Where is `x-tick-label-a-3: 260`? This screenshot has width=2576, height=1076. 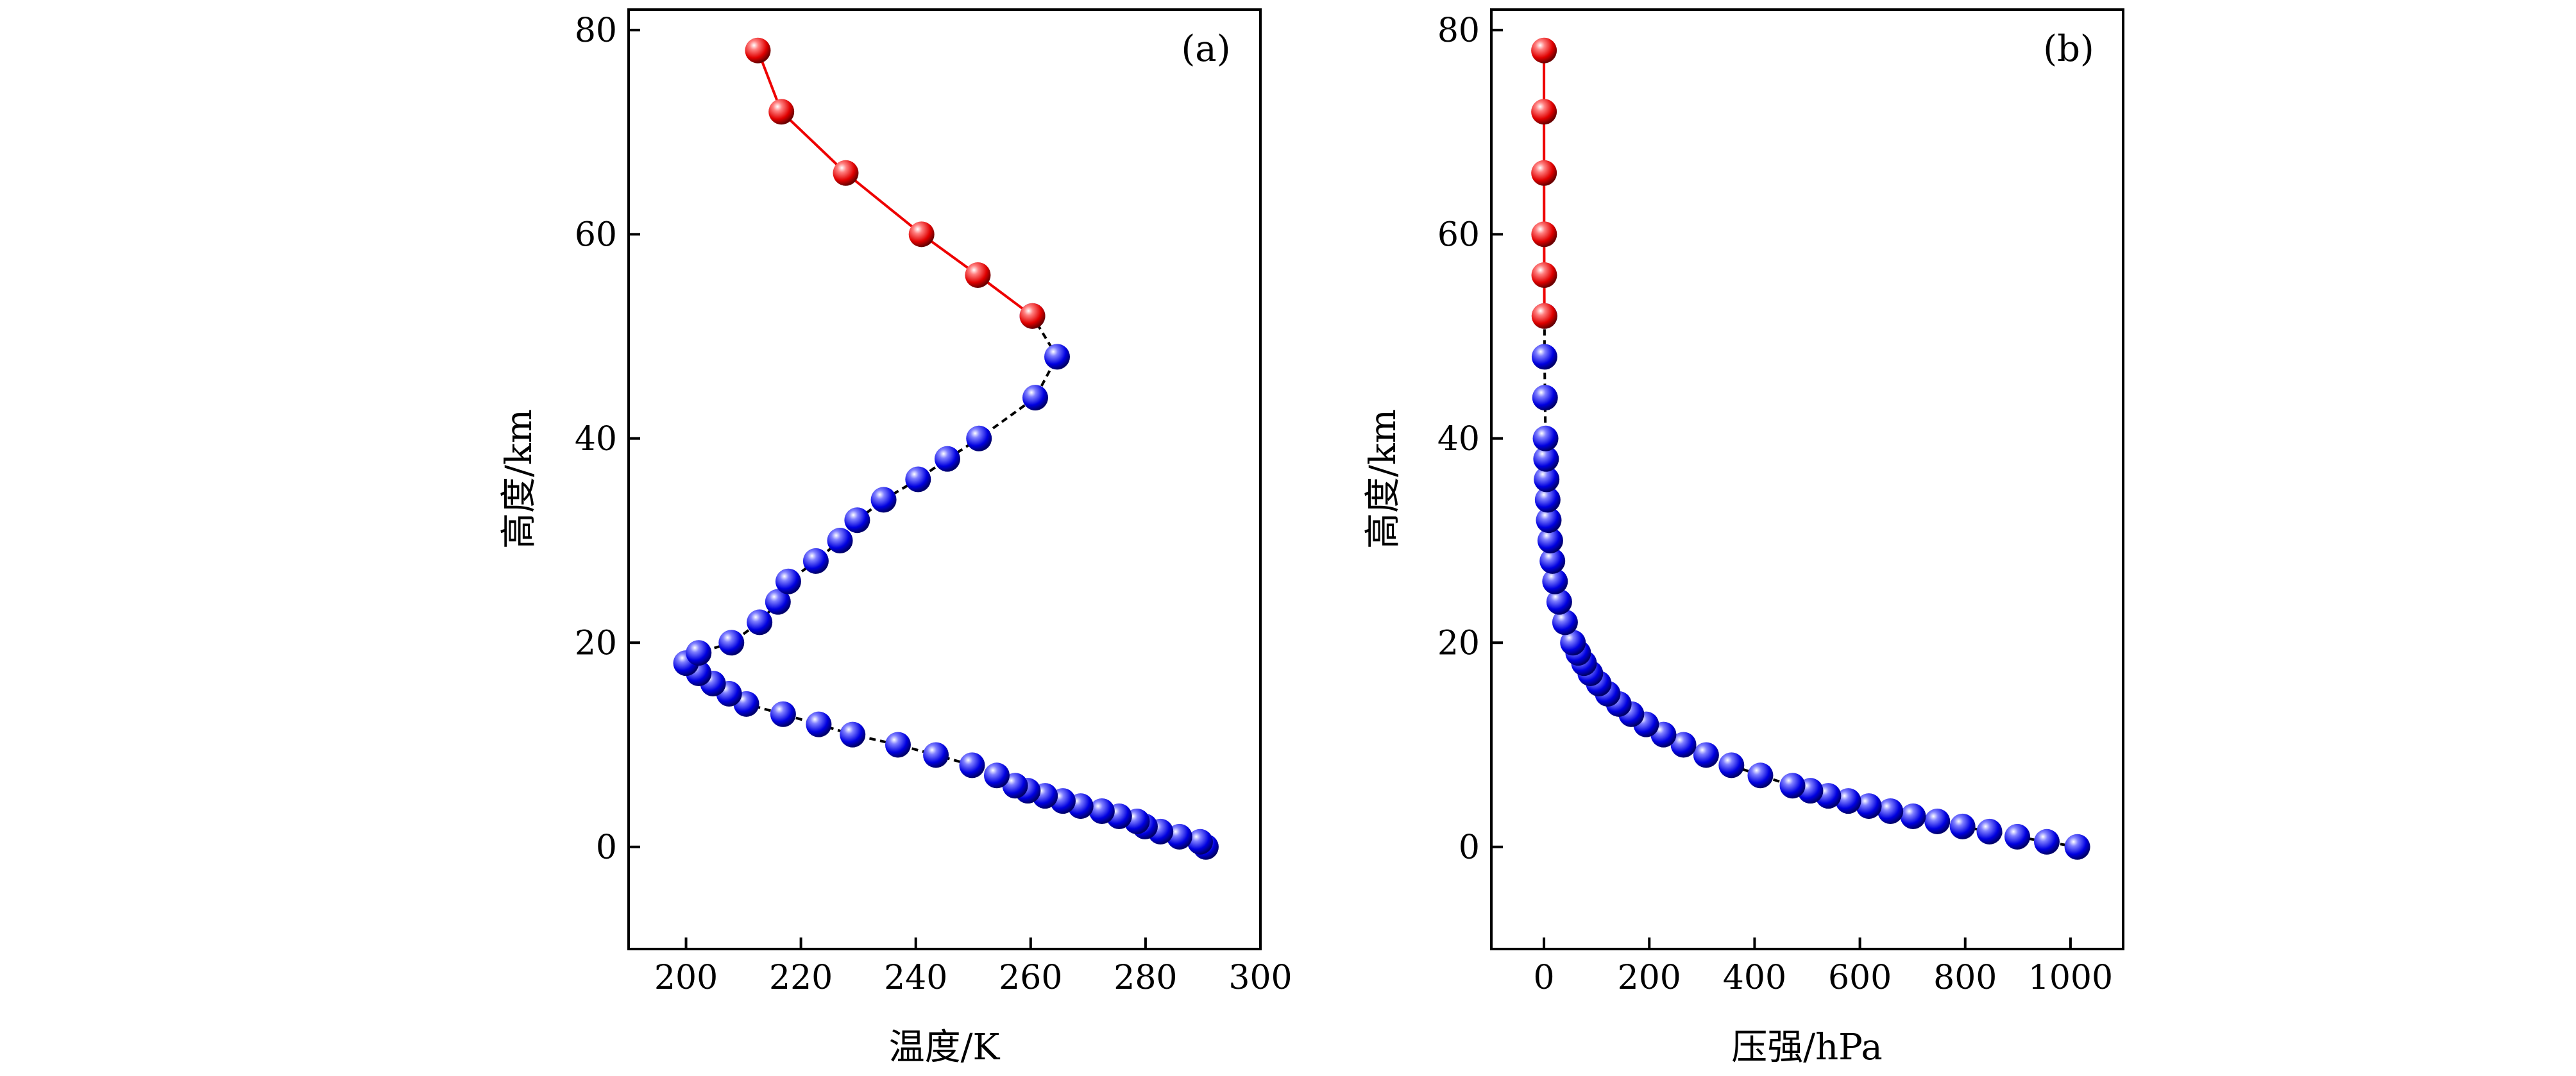
x-tick-label-a-3: 260 is located at coordinates (1030, 978).